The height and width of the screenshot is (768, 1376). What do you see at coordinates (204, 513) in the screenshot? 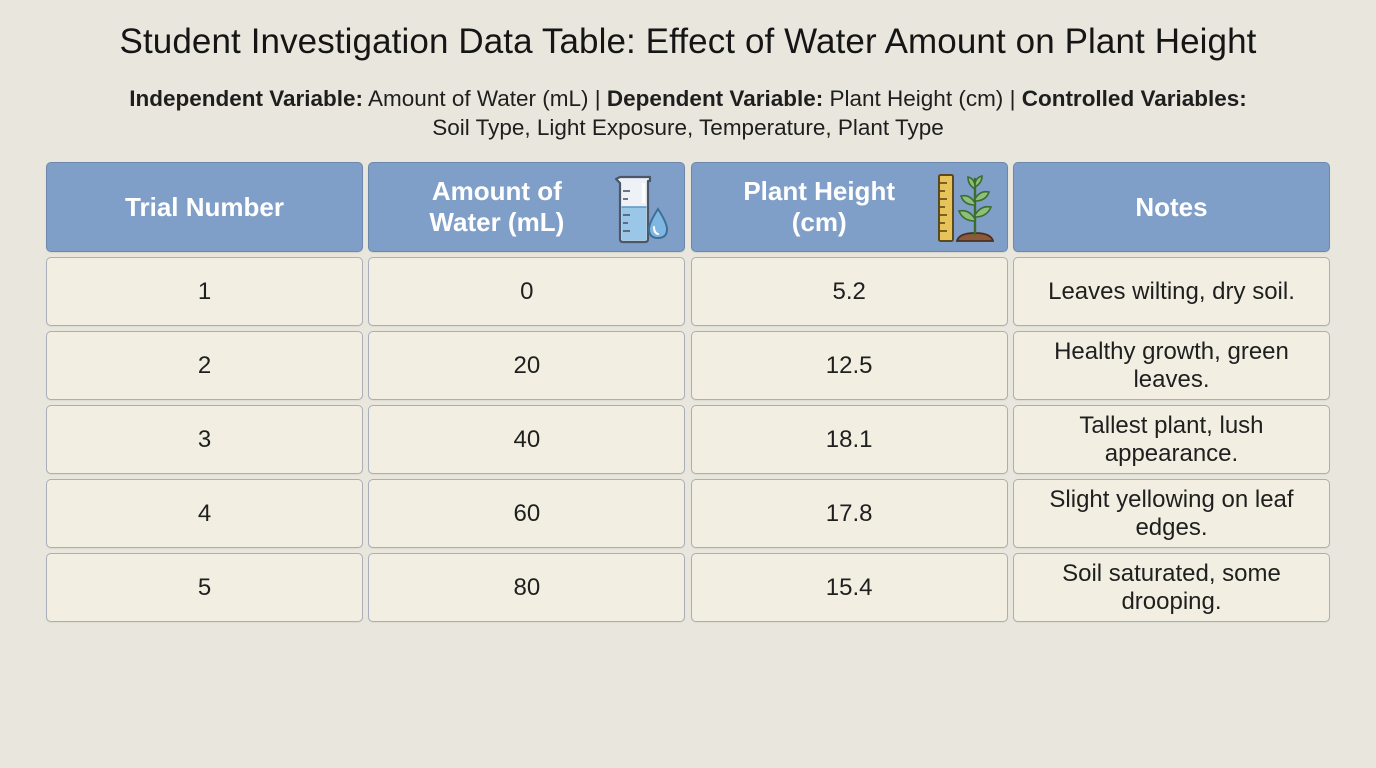
I see `cell-trial-number: 4` at bounding box center [204, 513].